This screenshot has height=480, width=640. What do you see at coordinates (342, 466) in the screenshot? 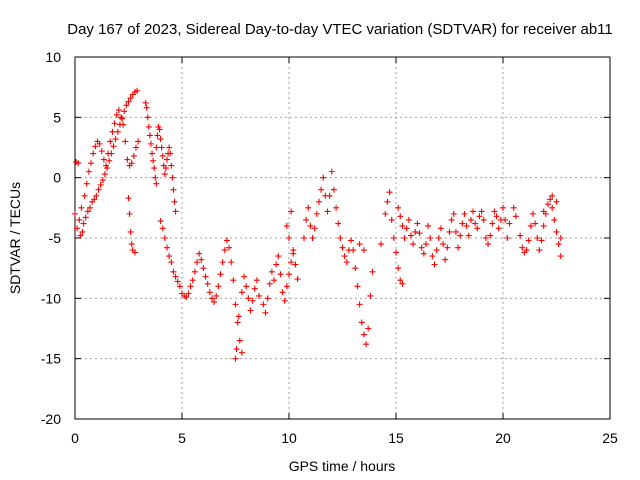
I see `x-axis-label: GPS time / hours` at bounding box center [342, 466].